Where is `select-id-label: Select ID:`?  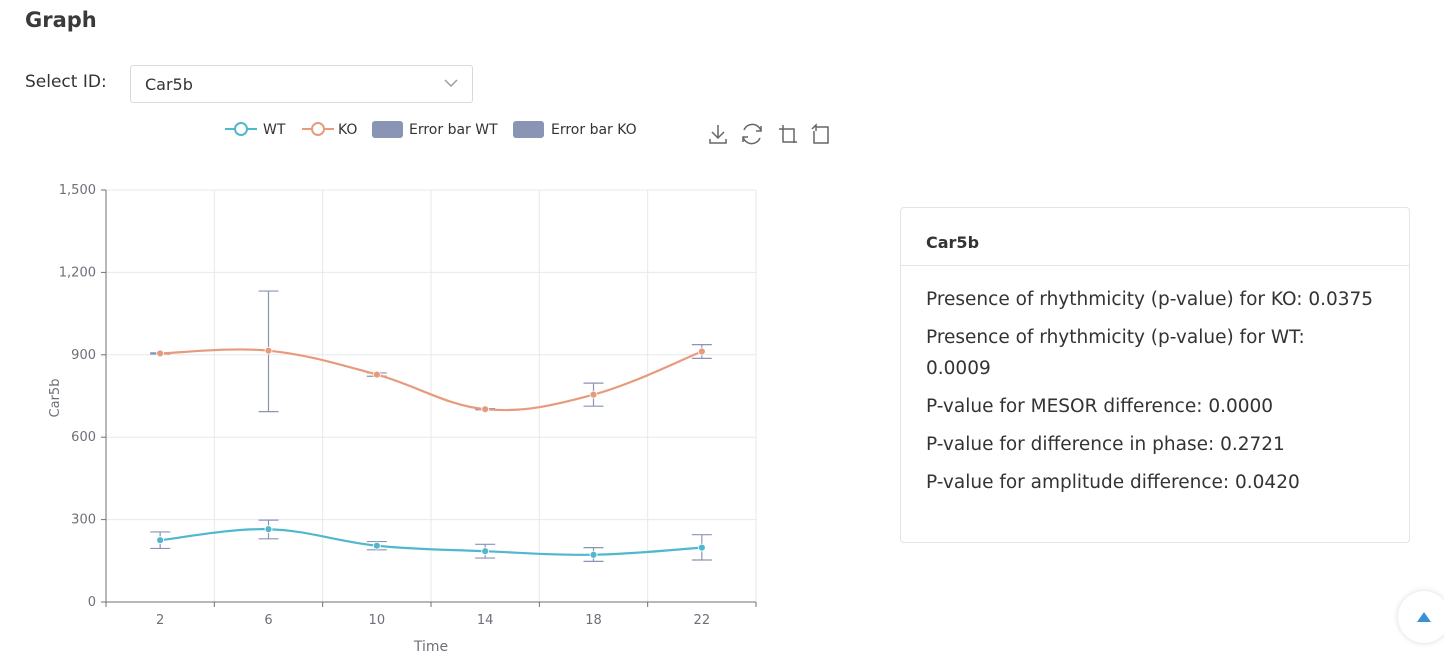
select-id-label: Select ID: is located at coordinates (66, 82).